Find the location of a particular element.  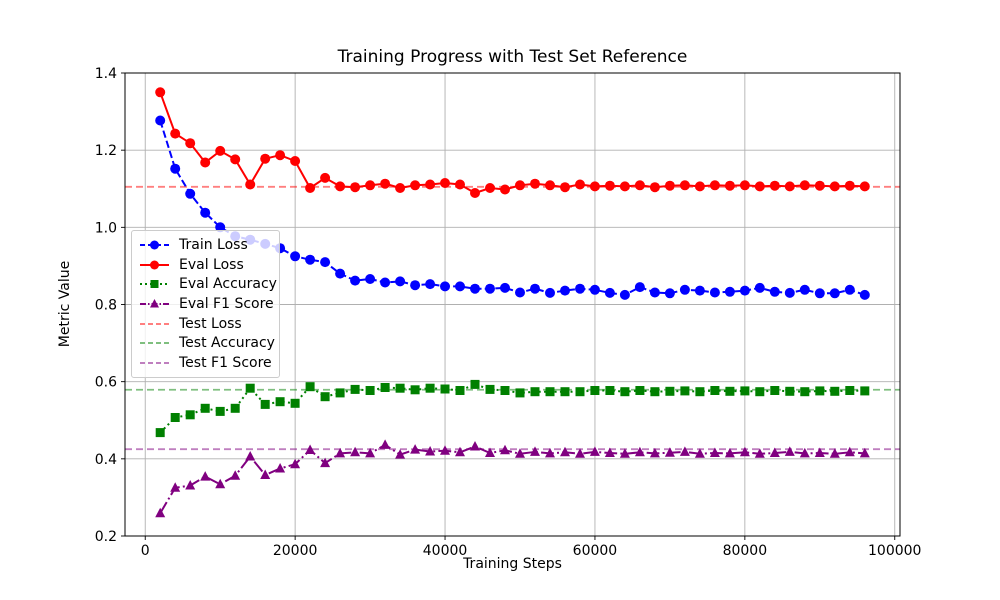

y-tick-label: 0.6 is located at coordinates (106, 383).